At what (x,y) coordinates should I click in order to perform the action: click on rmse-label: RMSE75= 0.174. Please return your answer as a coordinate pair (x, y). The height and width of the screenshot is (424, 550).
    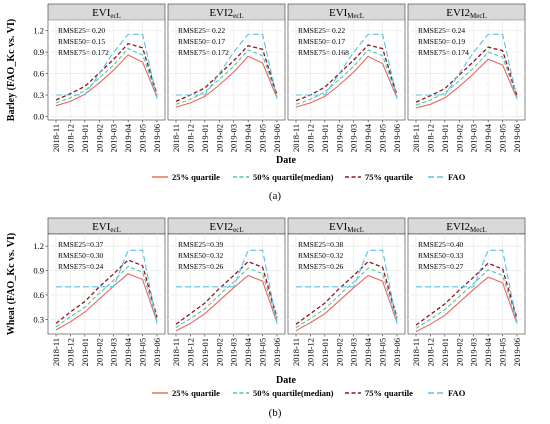
    Looking at the image, I should click on (443, 52).